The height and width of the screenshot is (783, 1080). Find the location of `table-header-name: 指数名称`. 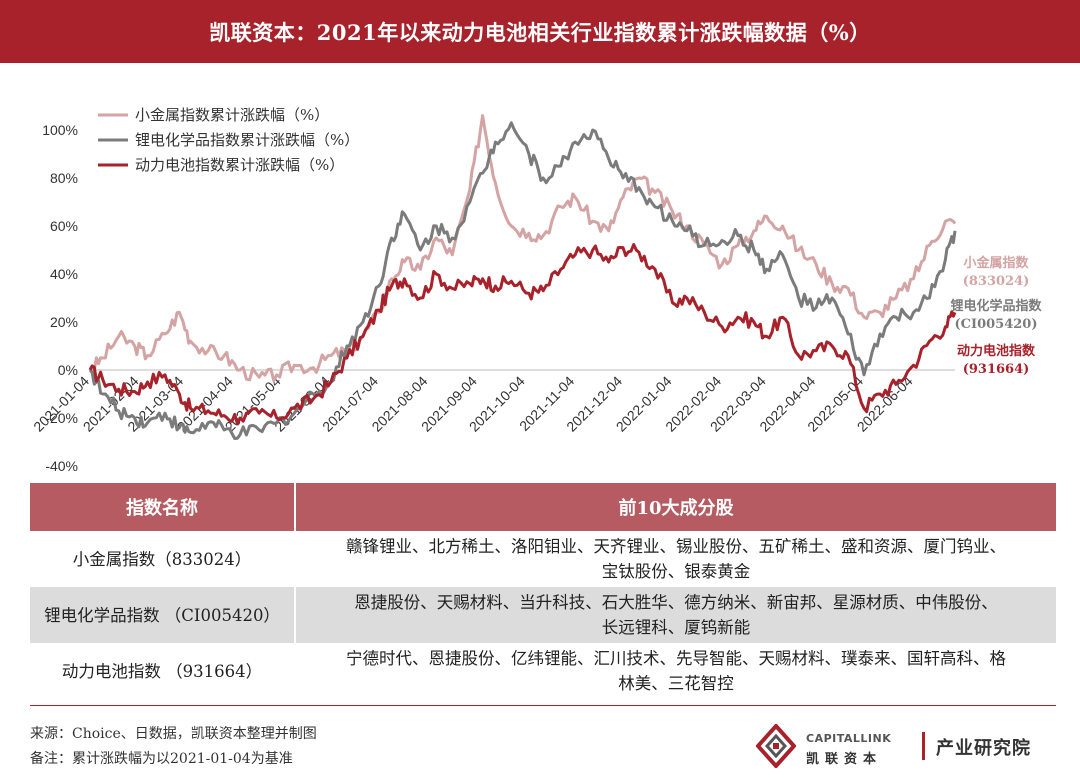

table-header-name: 指数名称 is located at coordinates (163, 507).